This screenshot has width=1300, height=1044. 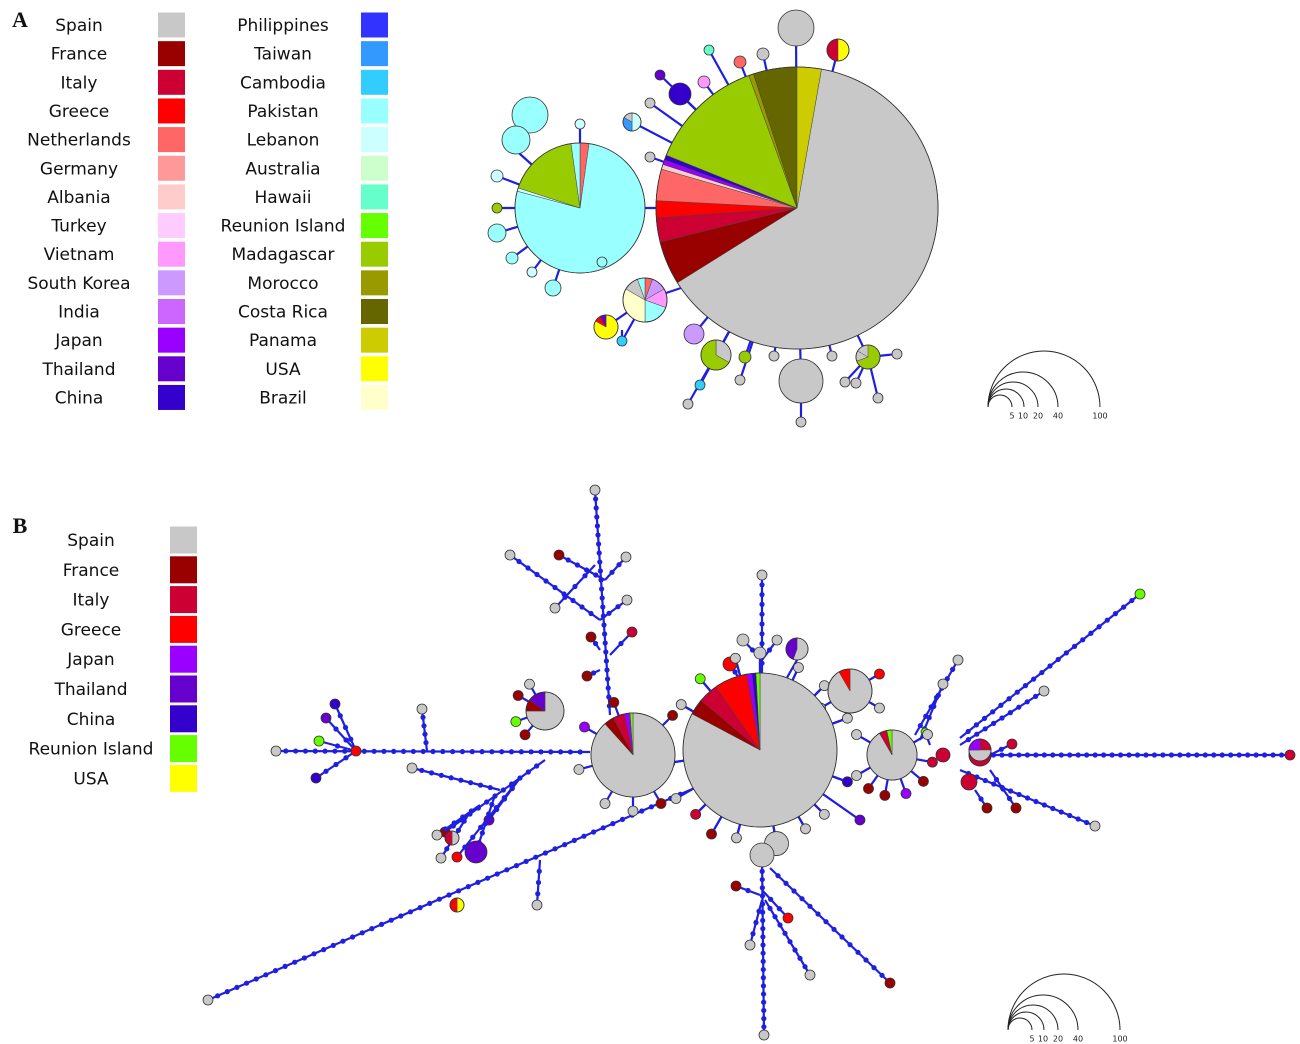 What do you see at coordinates (91, 779) in the screenshot?
I see `legend-label: USA` at bounding box center [91, 779].